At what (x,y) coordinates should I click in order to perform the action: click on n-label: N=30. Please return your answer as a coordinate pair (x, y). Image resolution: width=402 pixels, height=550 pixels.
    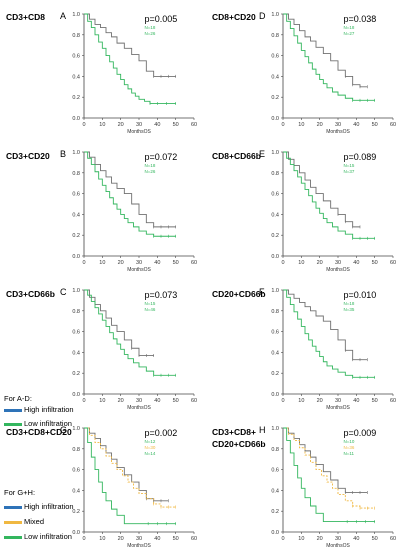
    Looking at the image, I should click on (150, 447).